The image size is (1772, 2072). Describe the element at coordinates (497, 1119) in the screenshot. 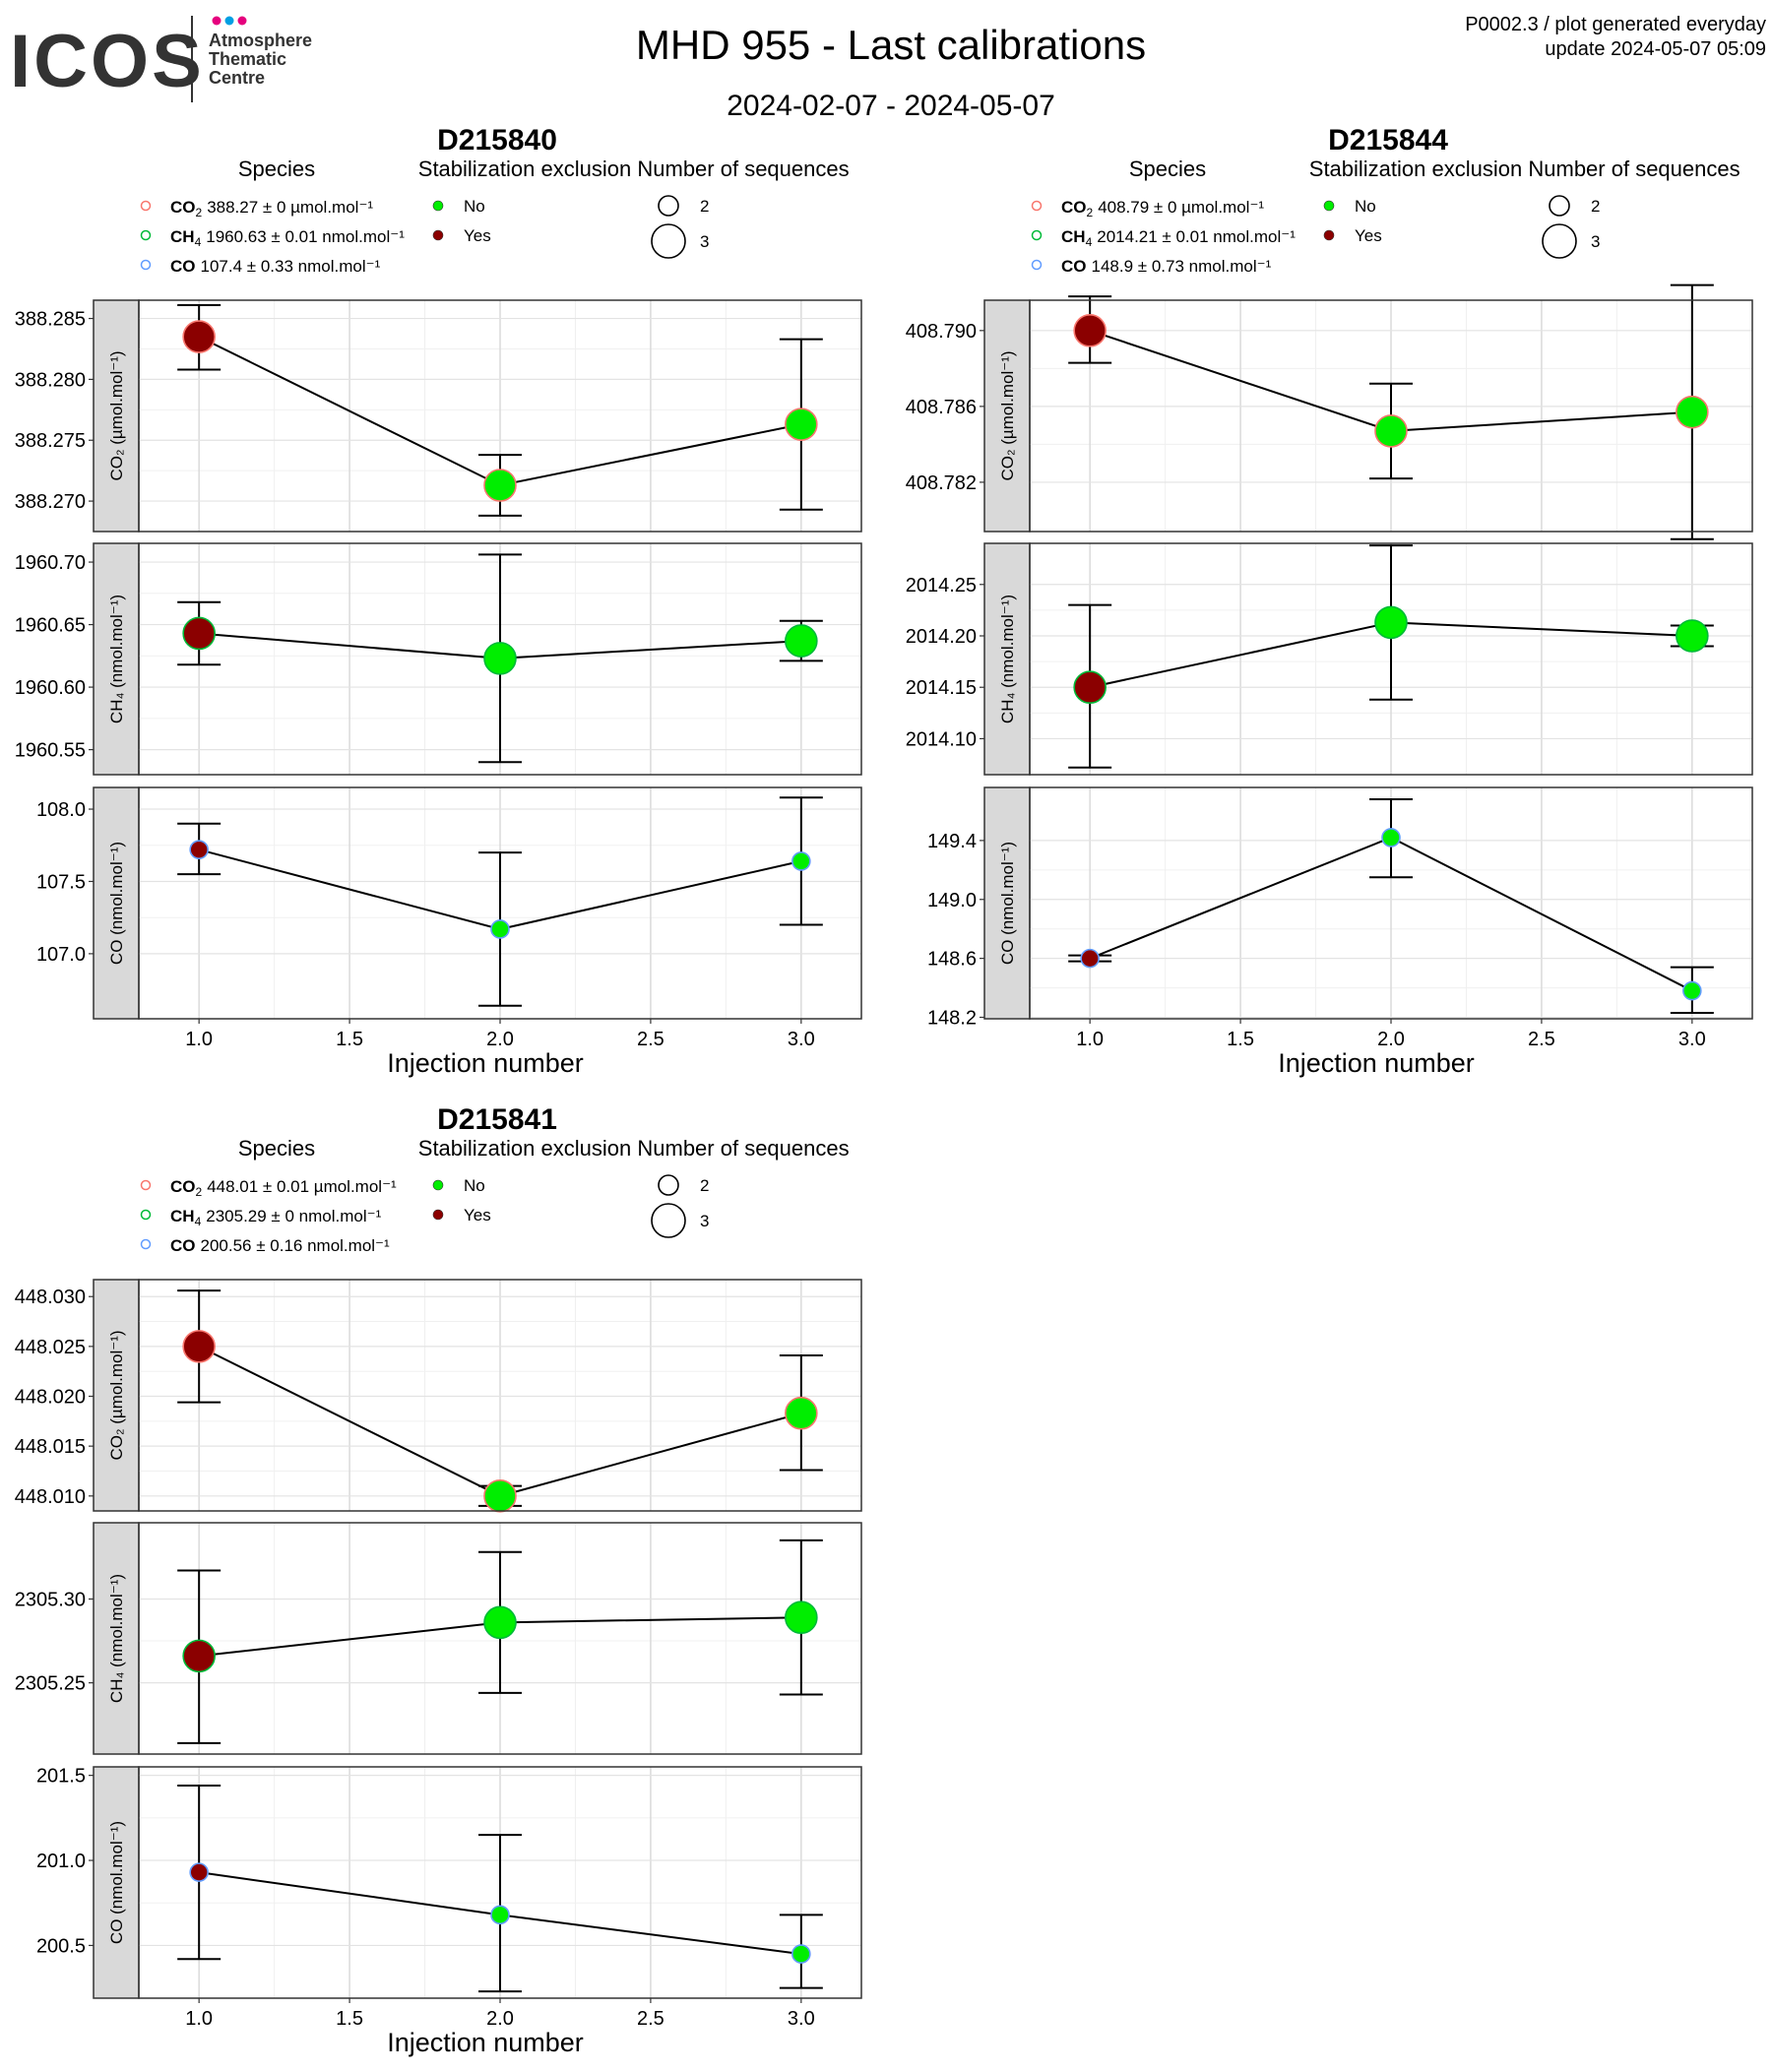

I see `block-title: D215841` at that location.